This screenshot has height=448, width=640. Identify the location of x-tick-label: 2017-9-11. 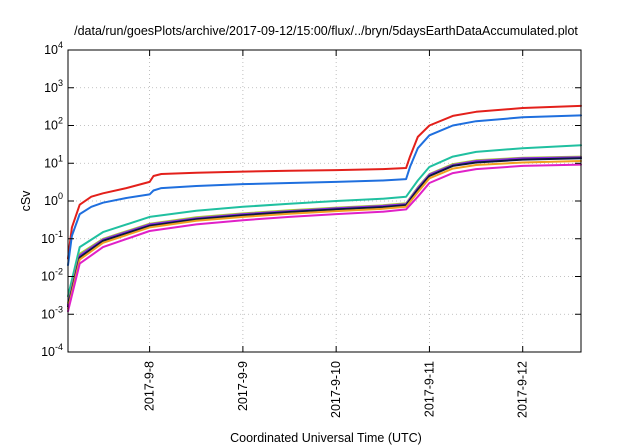
(429, 389).